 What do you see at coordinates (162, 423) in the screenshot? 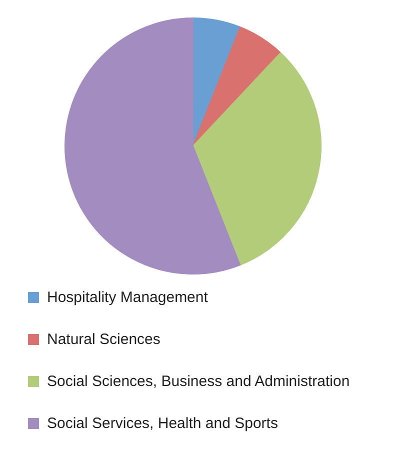
I see `legend-label: Social Services, Health and Sports` at bounding box center [162, 423].